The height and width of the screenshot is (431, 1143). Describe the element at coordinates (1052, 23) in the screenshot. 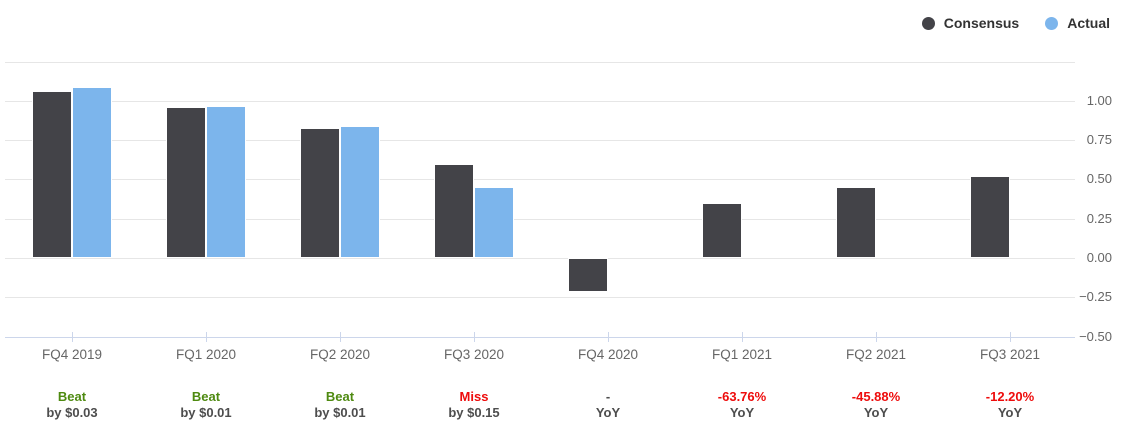

I see `actual-legend-marker-icon` at that location.